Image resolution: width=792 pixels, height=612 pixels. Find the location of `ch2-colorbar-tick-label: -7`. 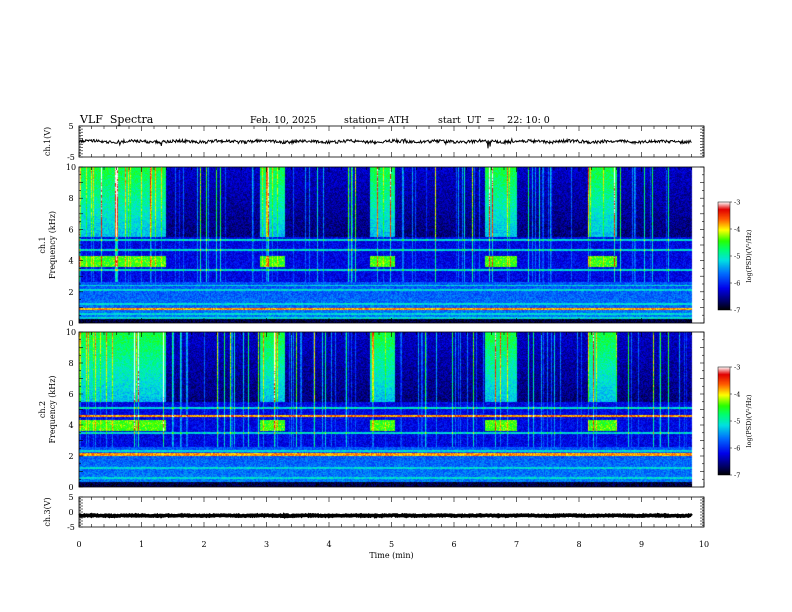

ch2-colorbar-tick-label: -7 is located at coordinates (737, 476).